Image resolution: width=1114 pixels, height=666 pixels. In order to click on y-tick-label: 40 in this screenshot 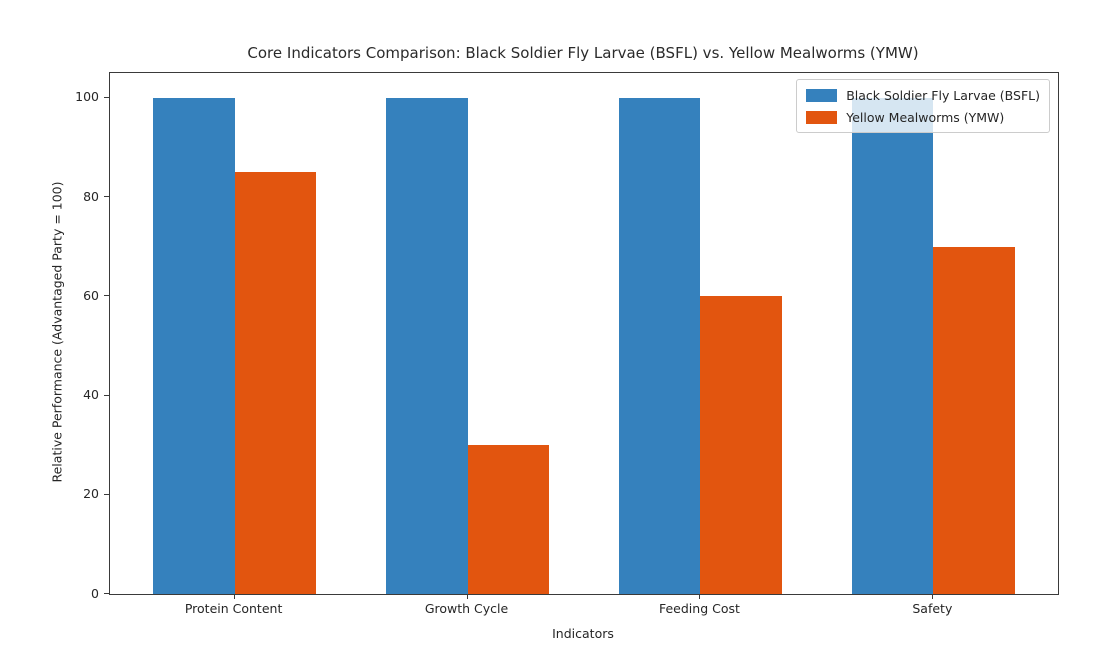, I will do `click(91, 395)`.